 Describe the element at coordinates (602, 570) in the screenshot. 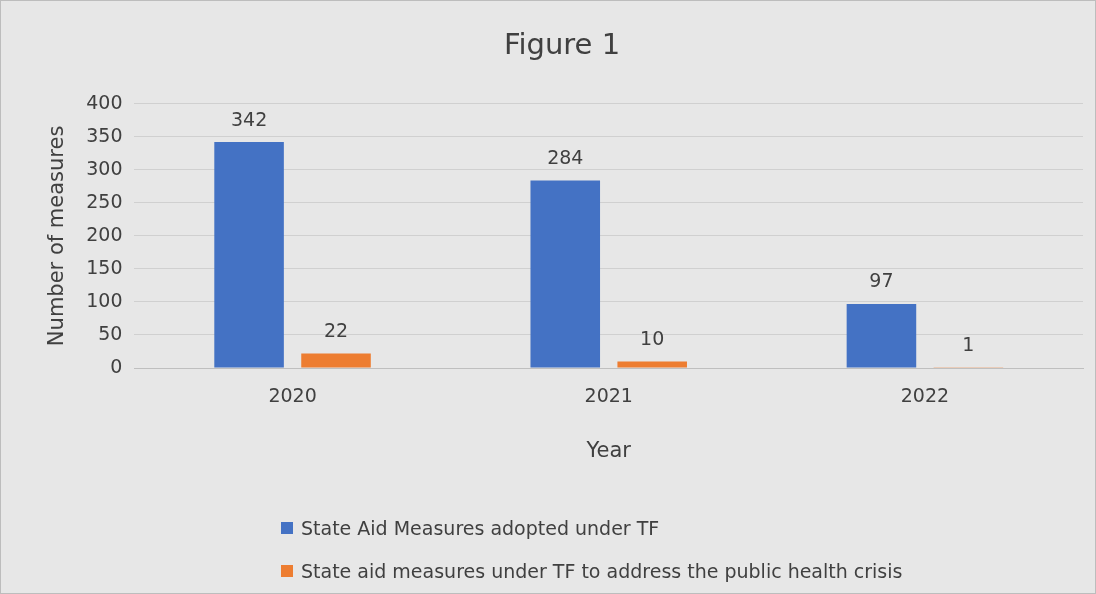

I see `legend-label: State aid measures under TF to address the public health crisis` at that location.